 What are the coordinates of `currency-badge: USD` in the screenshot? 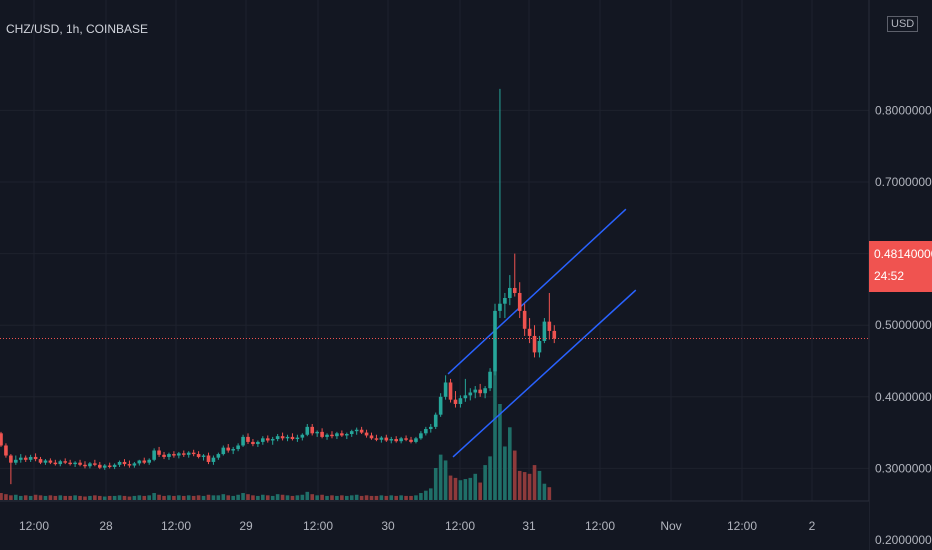 It's located at (903, 24).